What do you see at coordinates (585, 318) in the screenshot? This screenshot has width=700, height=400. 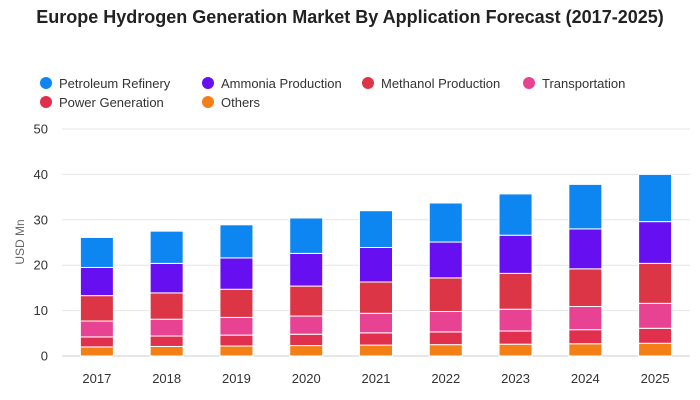 I see `bar-segment-transportation-2024` at bounding box center [585, 318].